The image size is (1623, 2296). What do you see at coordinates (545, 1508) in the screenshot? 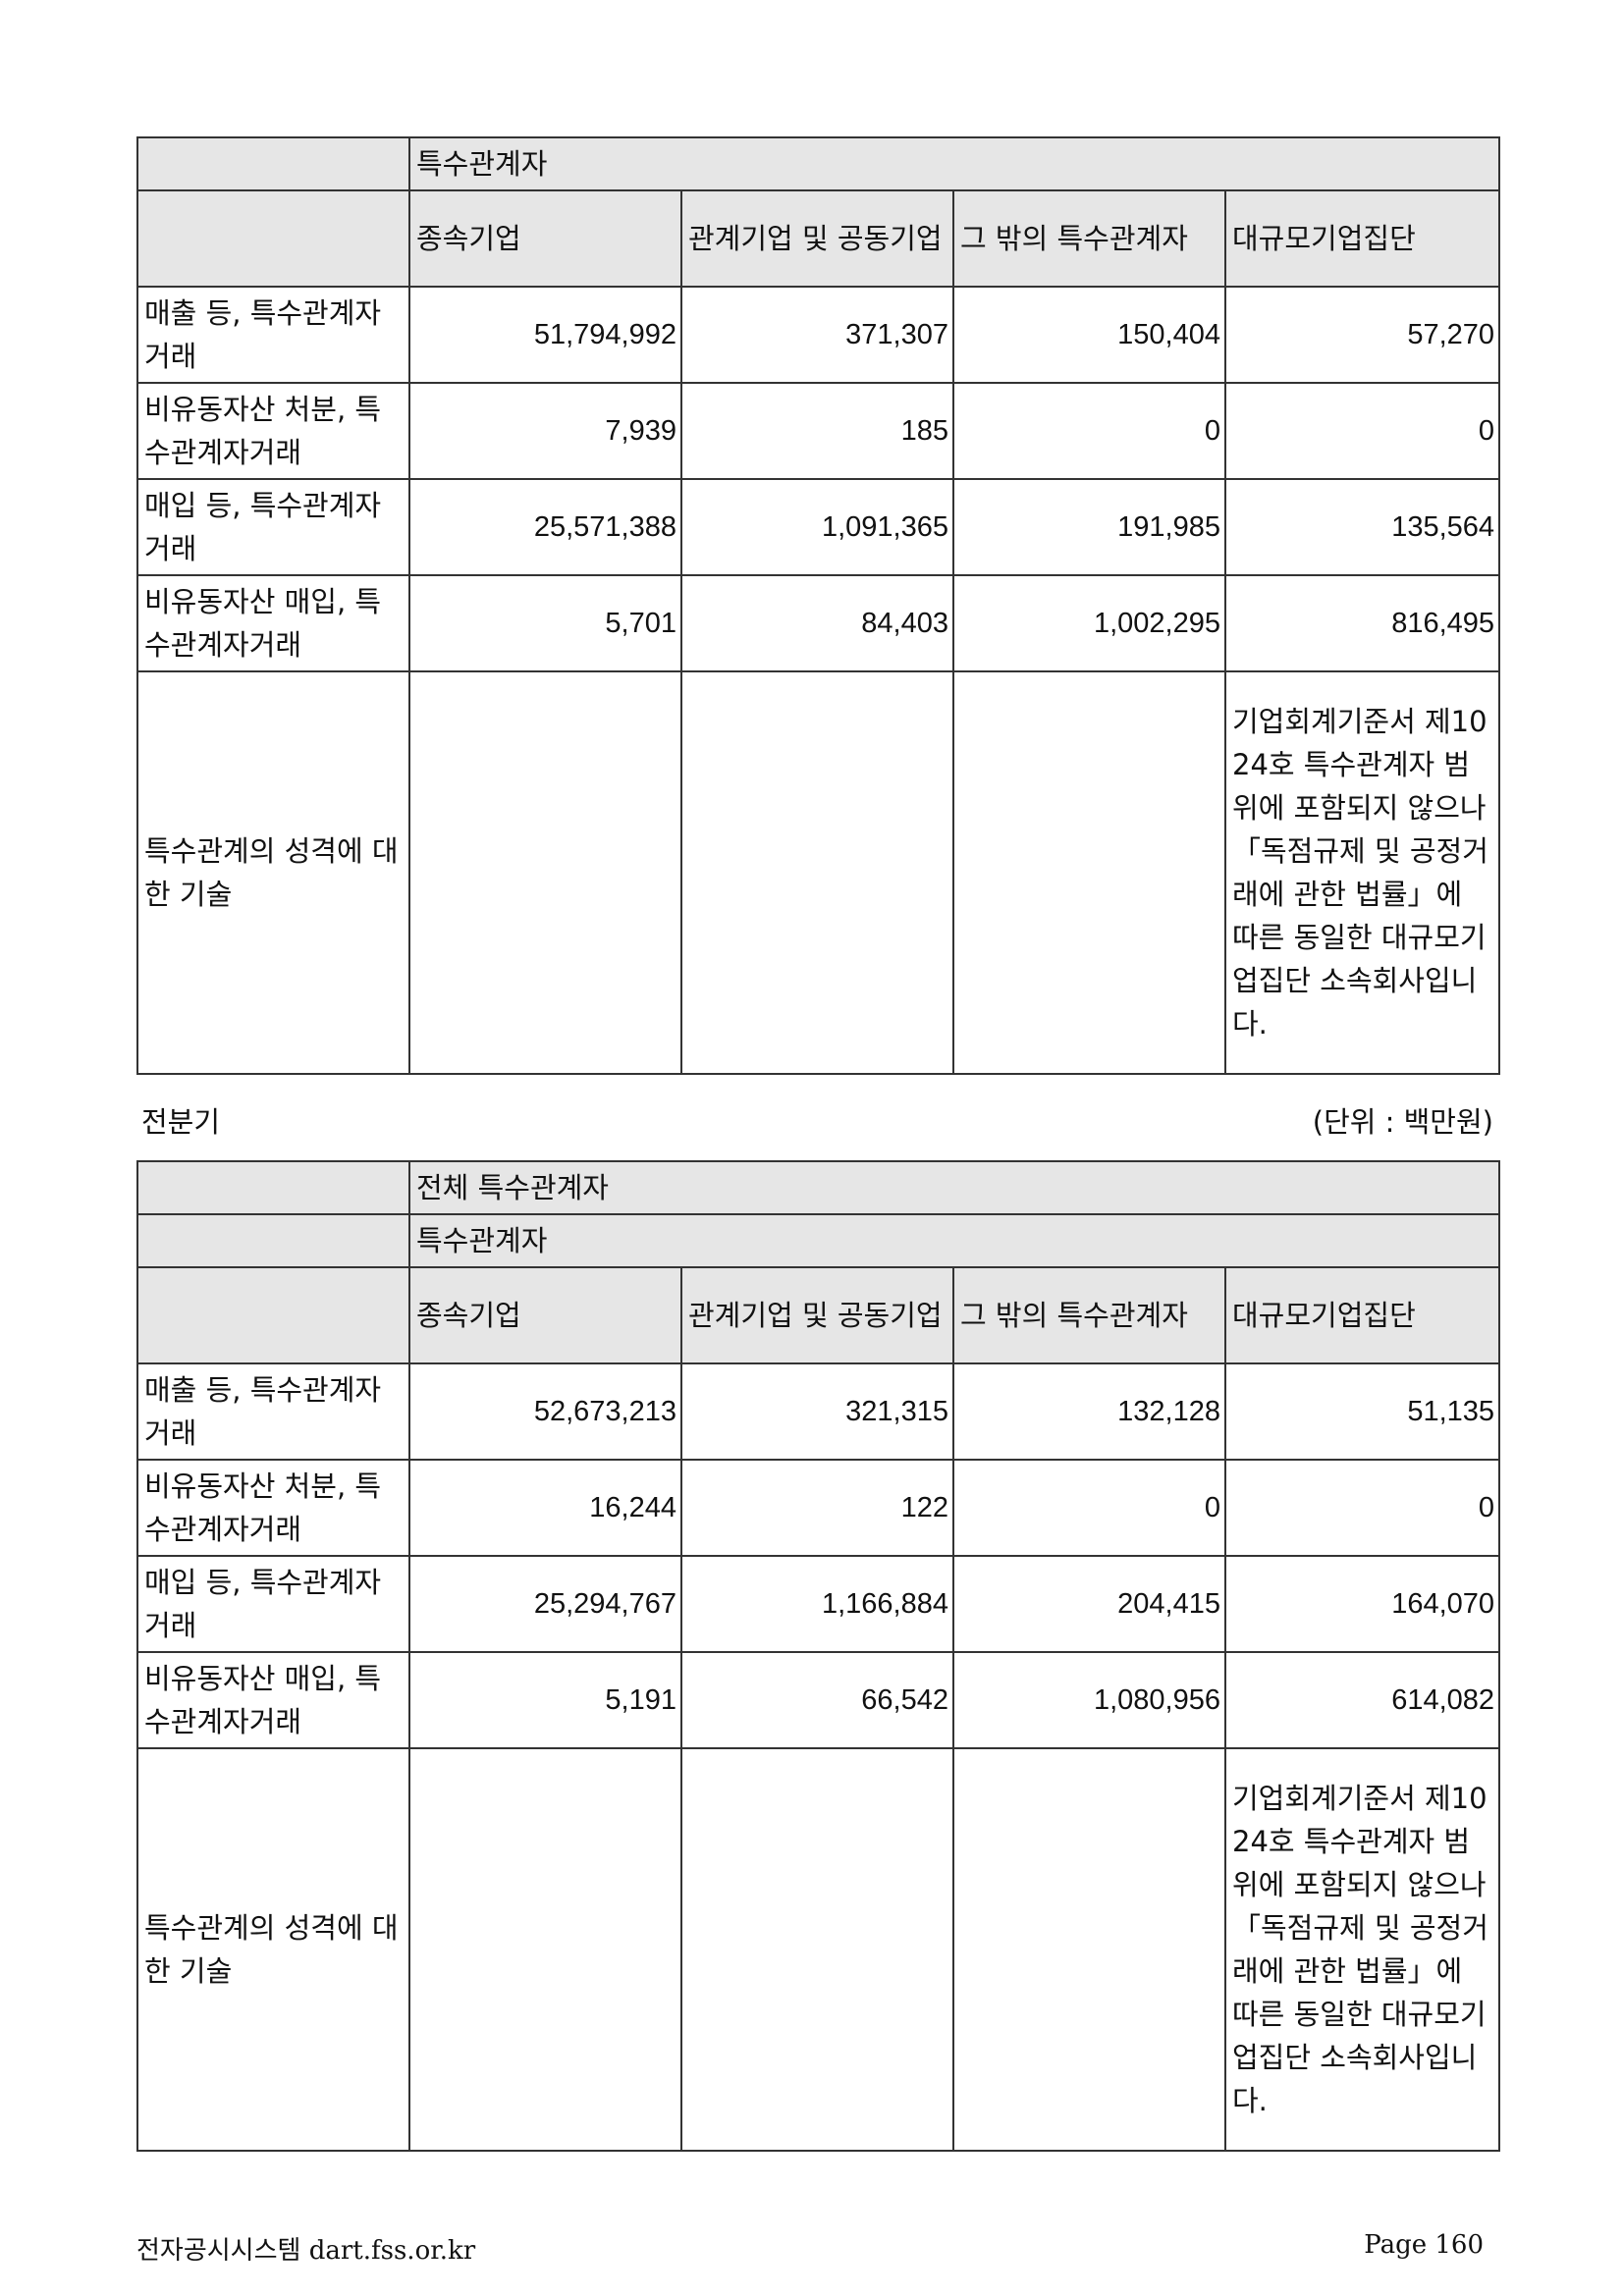
I see `value-cell: 16,244` at bounding box center [545, 1508].